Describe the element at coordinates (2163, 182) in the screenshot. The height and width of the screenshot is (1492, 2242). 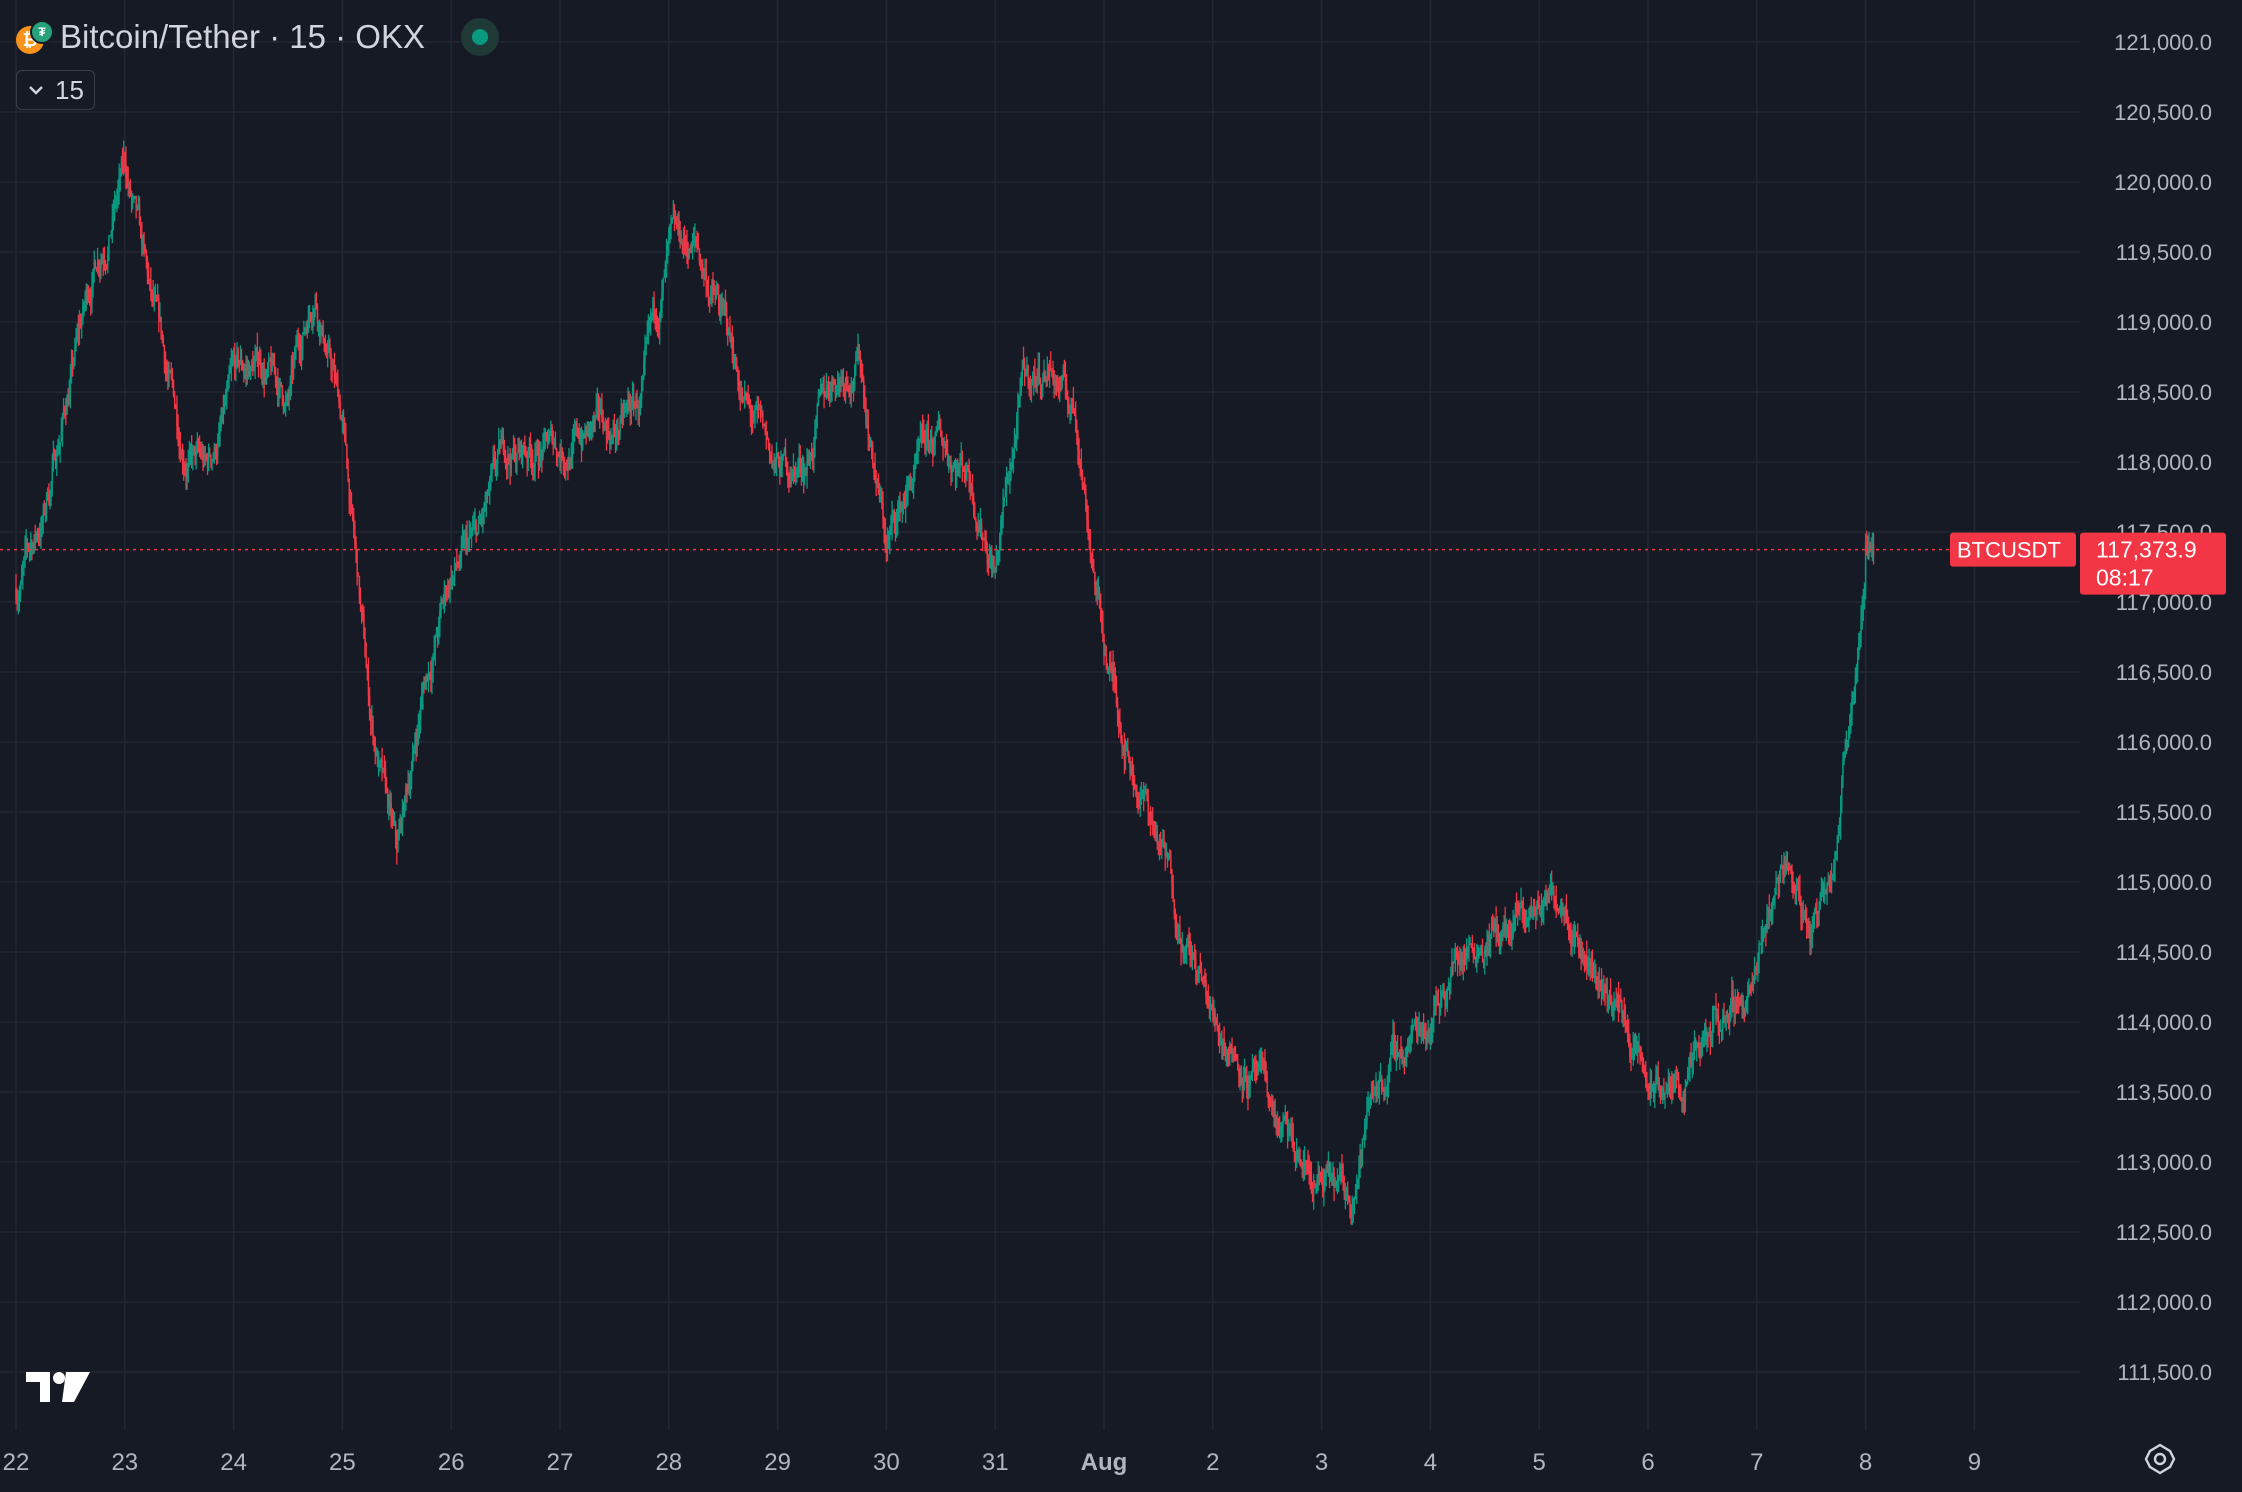
I see `price-axis-label: 120,000.0` at that location.